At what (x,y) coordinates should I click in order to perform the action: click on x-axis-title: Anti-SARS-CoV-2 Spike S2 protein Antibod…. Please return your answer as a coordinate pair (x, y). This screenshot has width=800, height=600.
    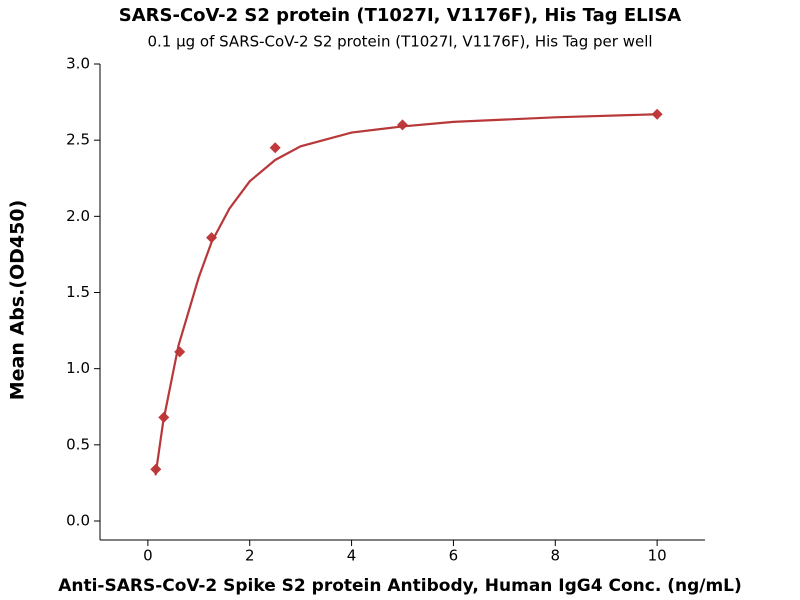
    Looking at the image, I should click on (400, 586).